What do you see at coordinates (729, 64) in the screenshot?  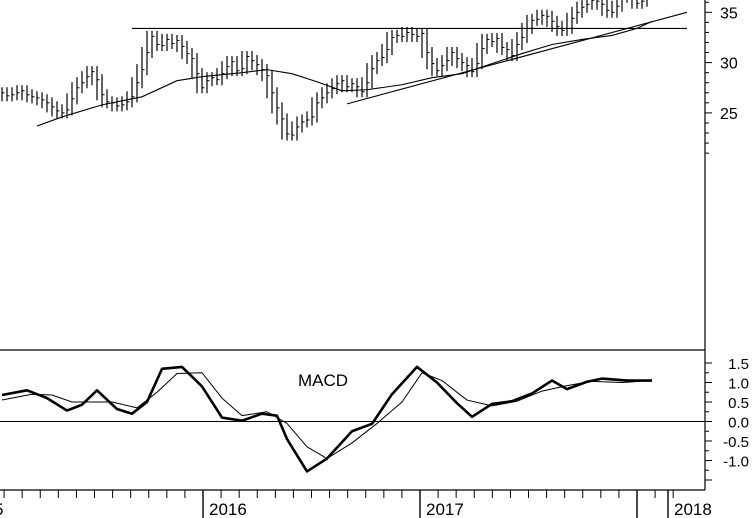 I see `price-tick-label: 30` at bounding box center [729, 64].